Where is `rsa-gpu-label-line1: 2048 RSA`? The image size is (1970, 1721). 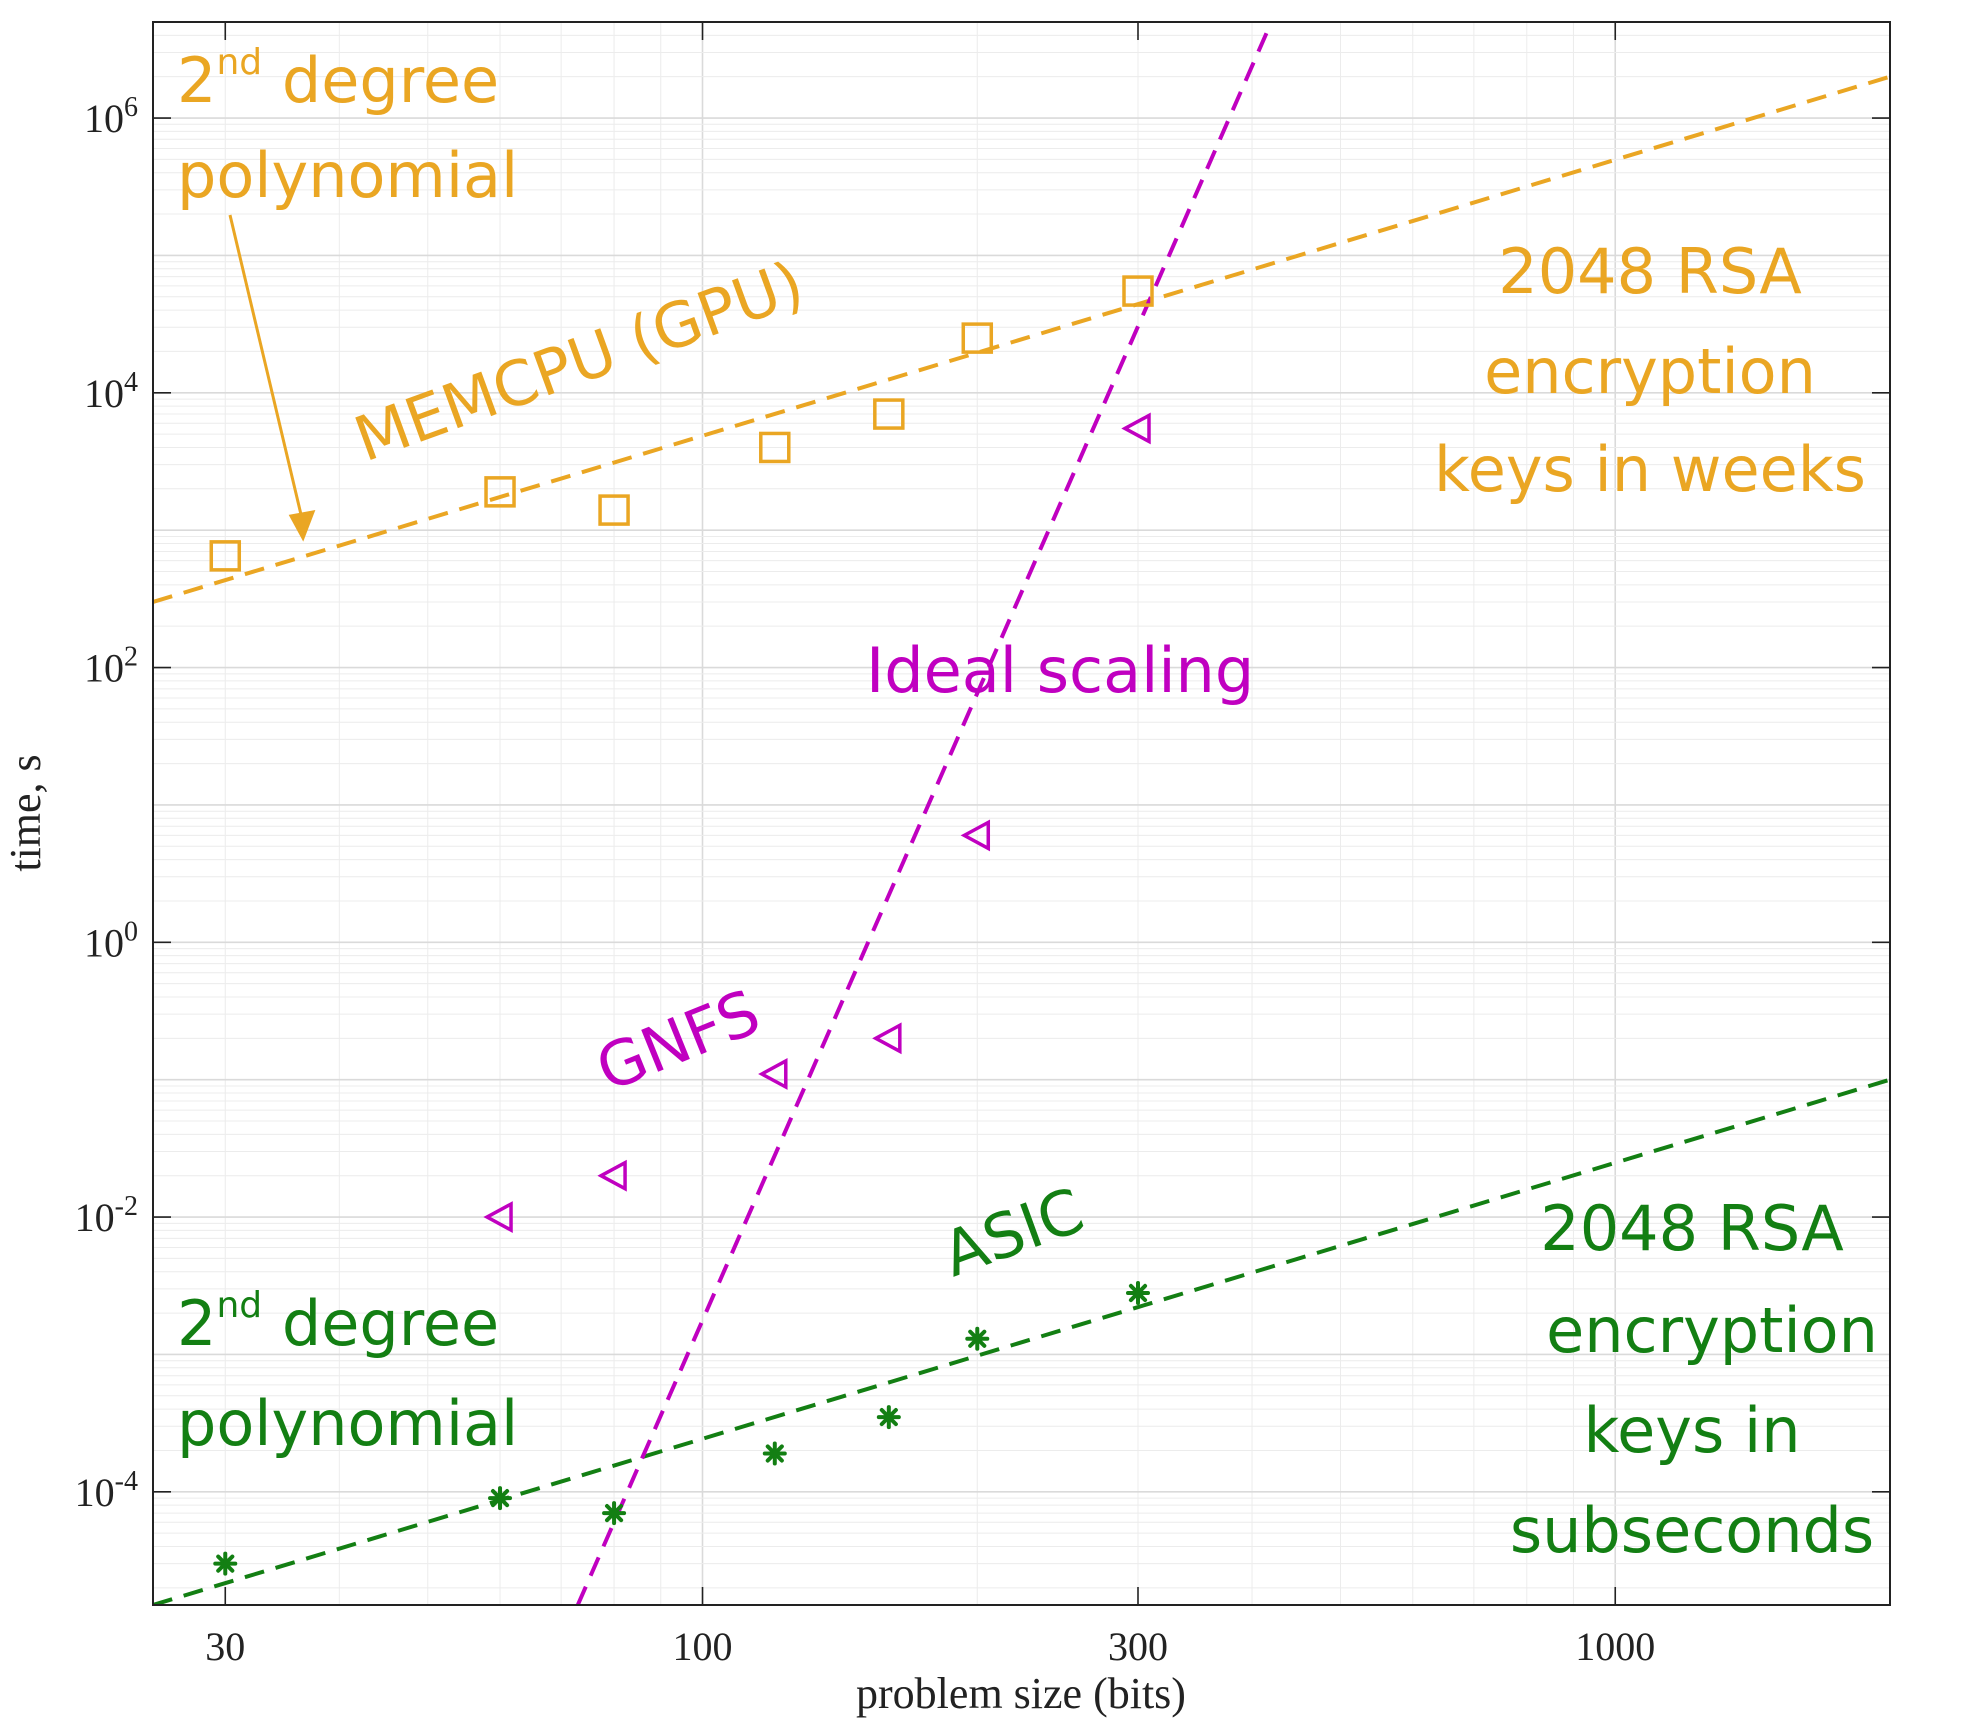 rsa-gpu-label-line1: 2048 RSA is located at coordinates (1650, 271).